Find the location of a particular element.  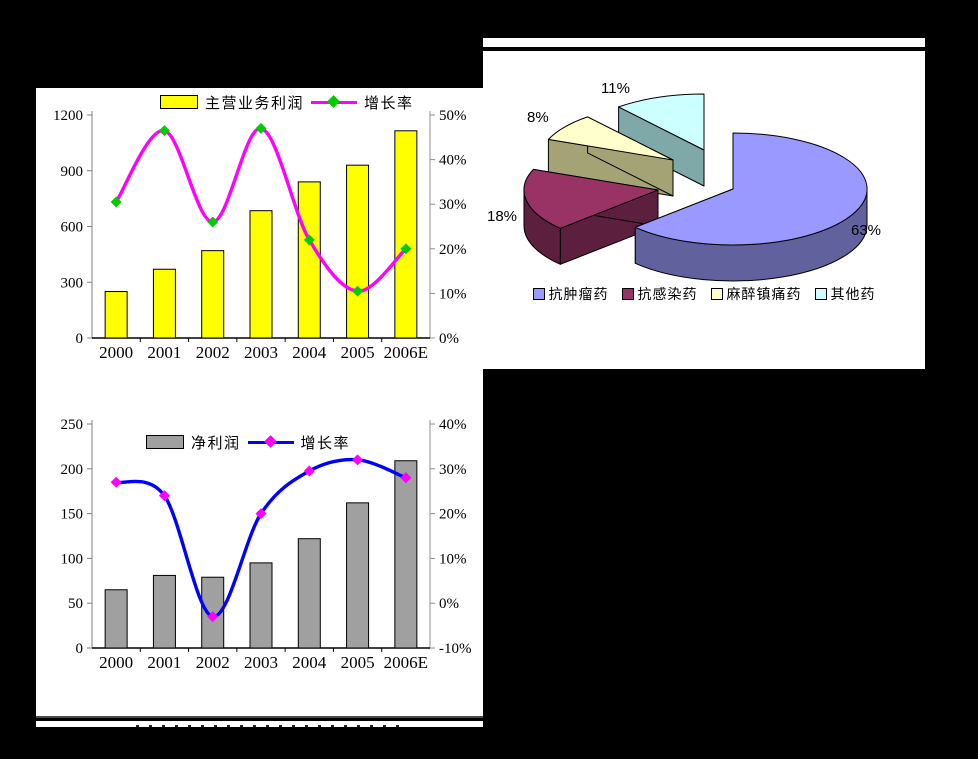

bar-series-label: 主营业务利润 is located at coordinates (255, 103).